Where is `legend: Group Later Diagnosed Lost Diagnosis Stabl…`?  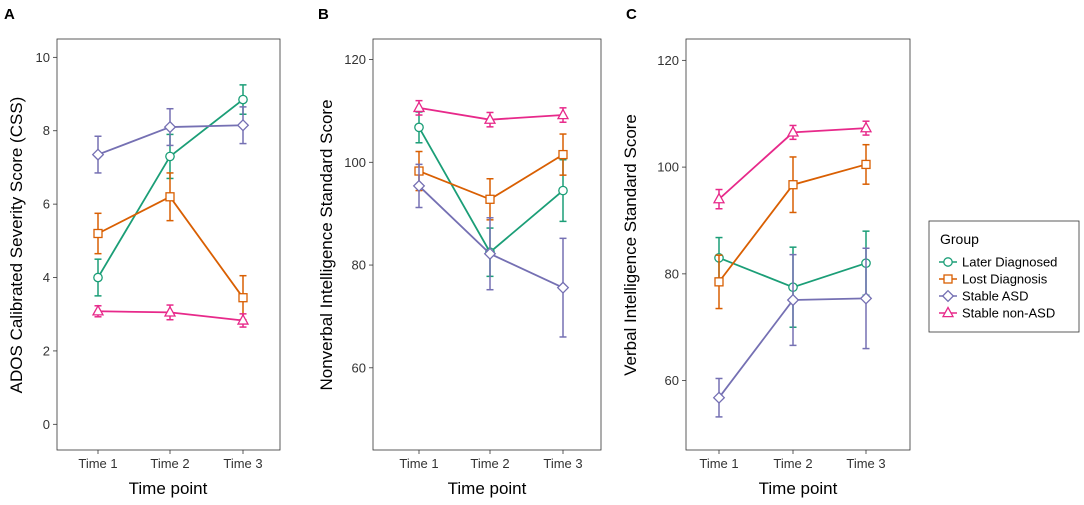
legend: Group Later Diagnosed Lost Diagnosis Stabl… is located at coordinates (1004, 276).